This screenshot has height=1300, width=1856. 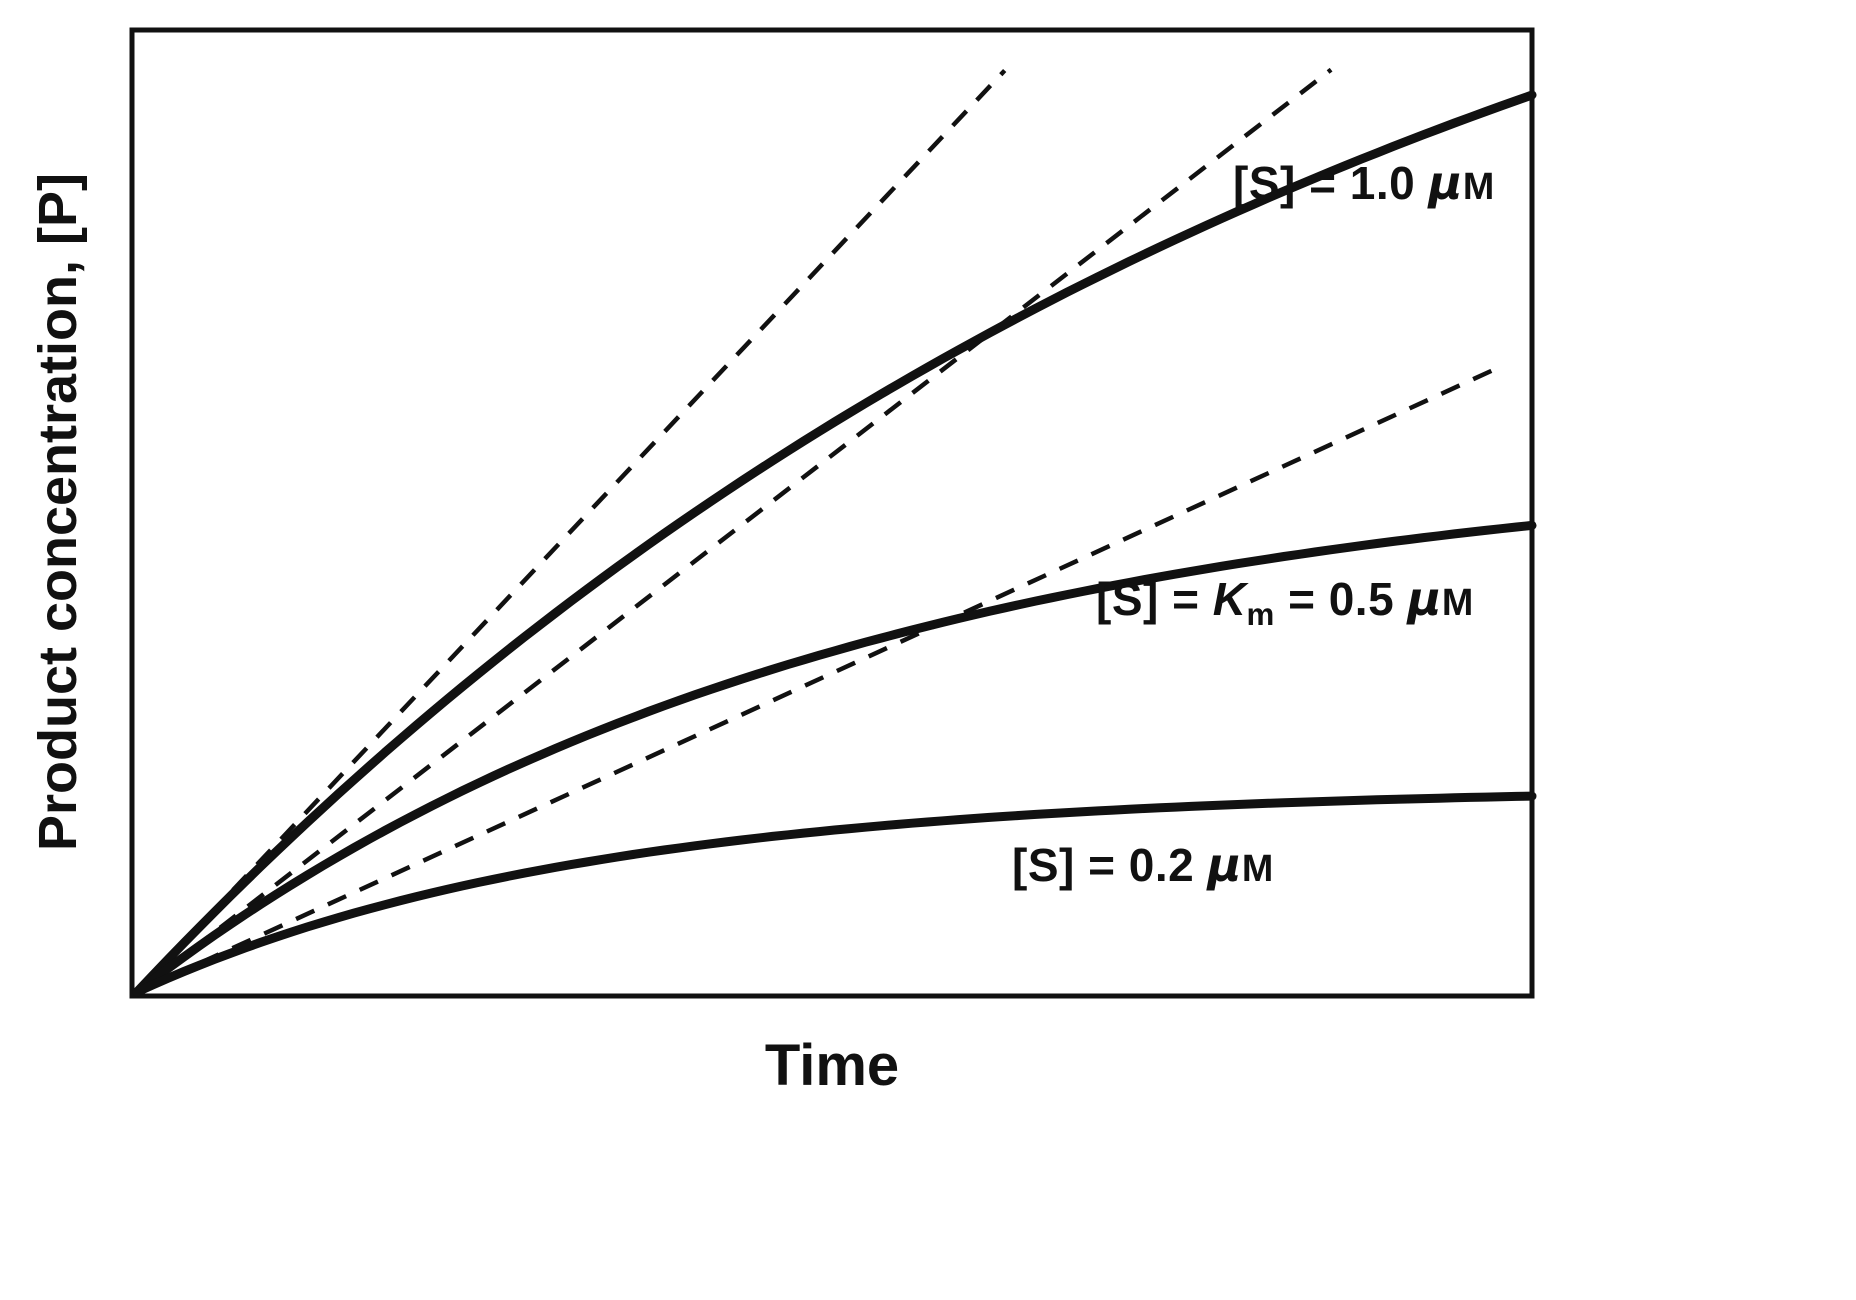 What do you see at coordinates (1260, 615) in the screenshot?
I see `km-subscript: m` at bounding box center [1260, 615].